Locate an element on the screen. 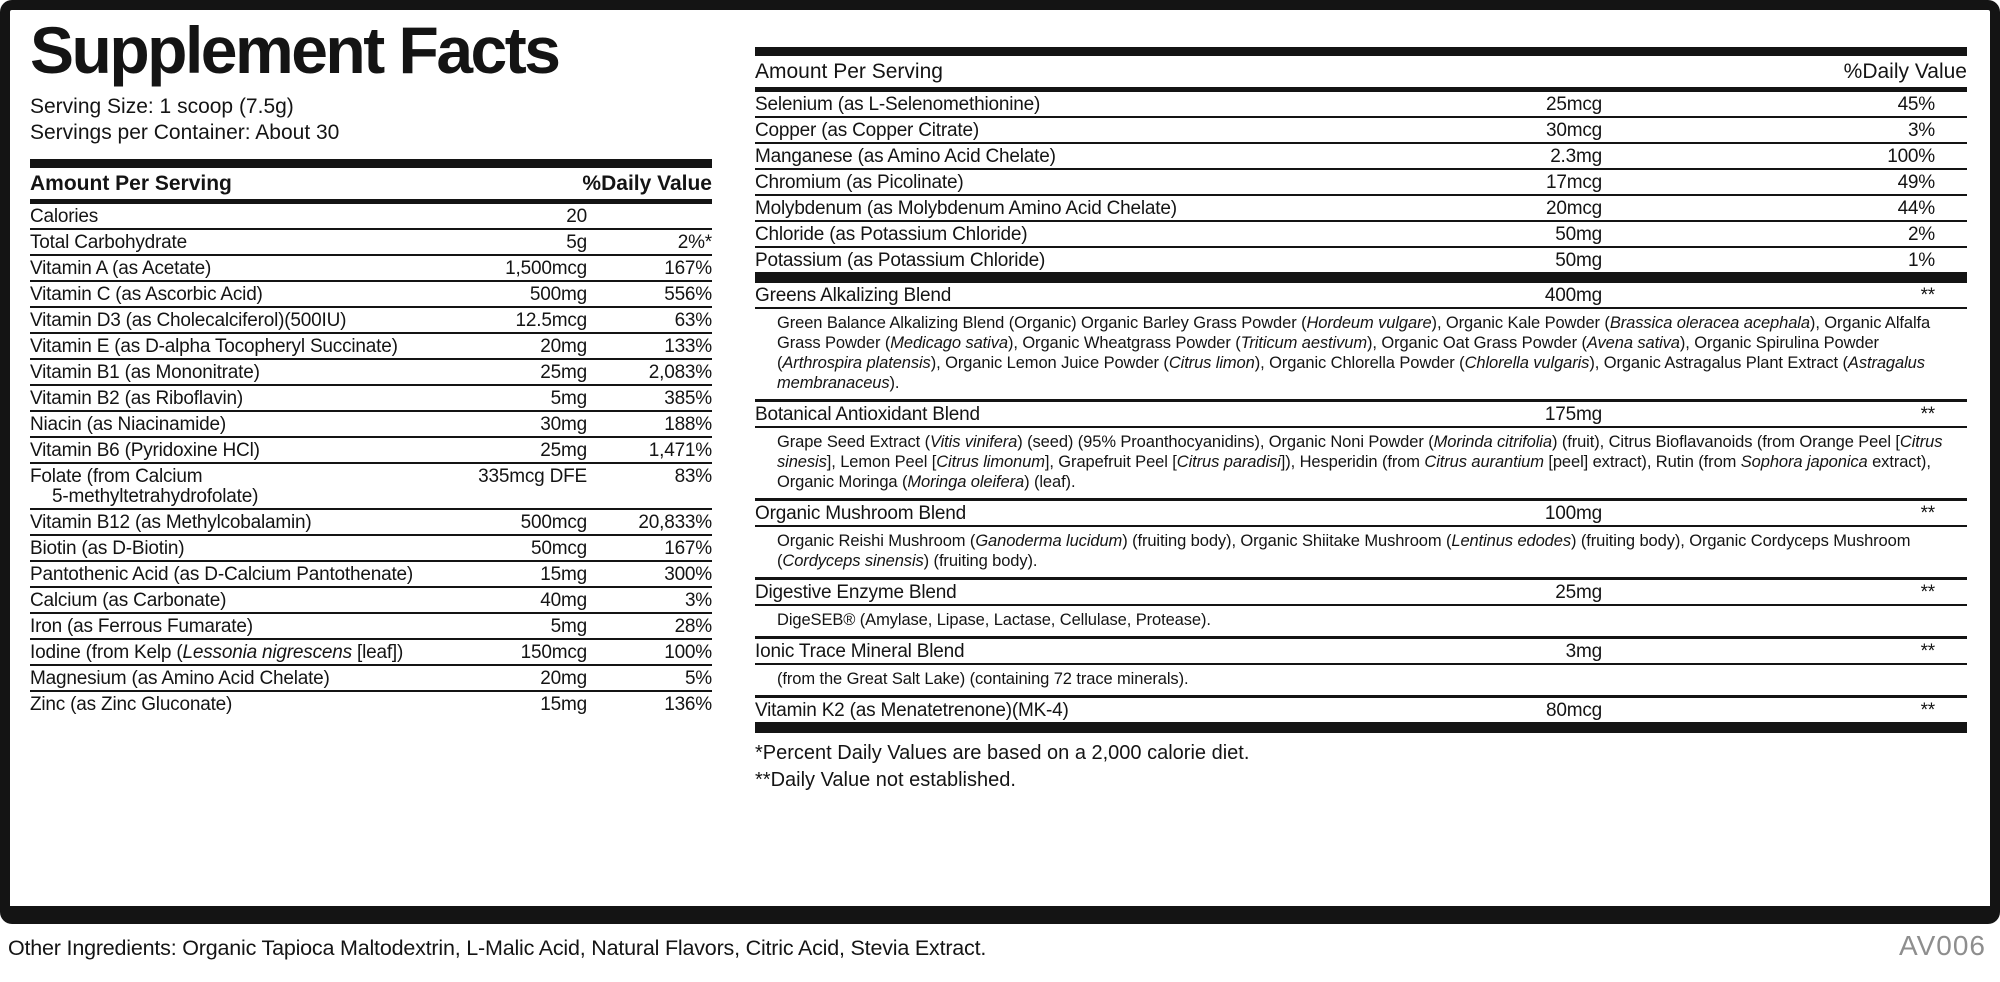 This screenshot has width=2000, height=982. nutrient-name: Organic Mushroom Blend is located at coordinates (861, 513).